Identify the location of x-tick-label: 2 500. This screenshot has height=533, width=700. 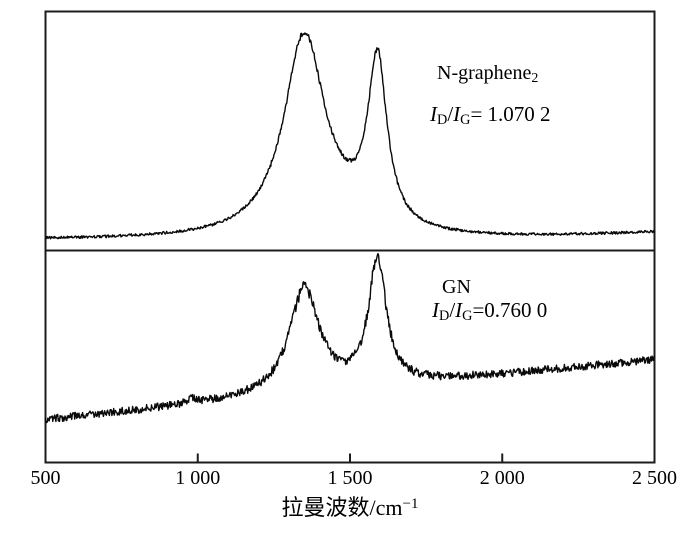
(654, 478).